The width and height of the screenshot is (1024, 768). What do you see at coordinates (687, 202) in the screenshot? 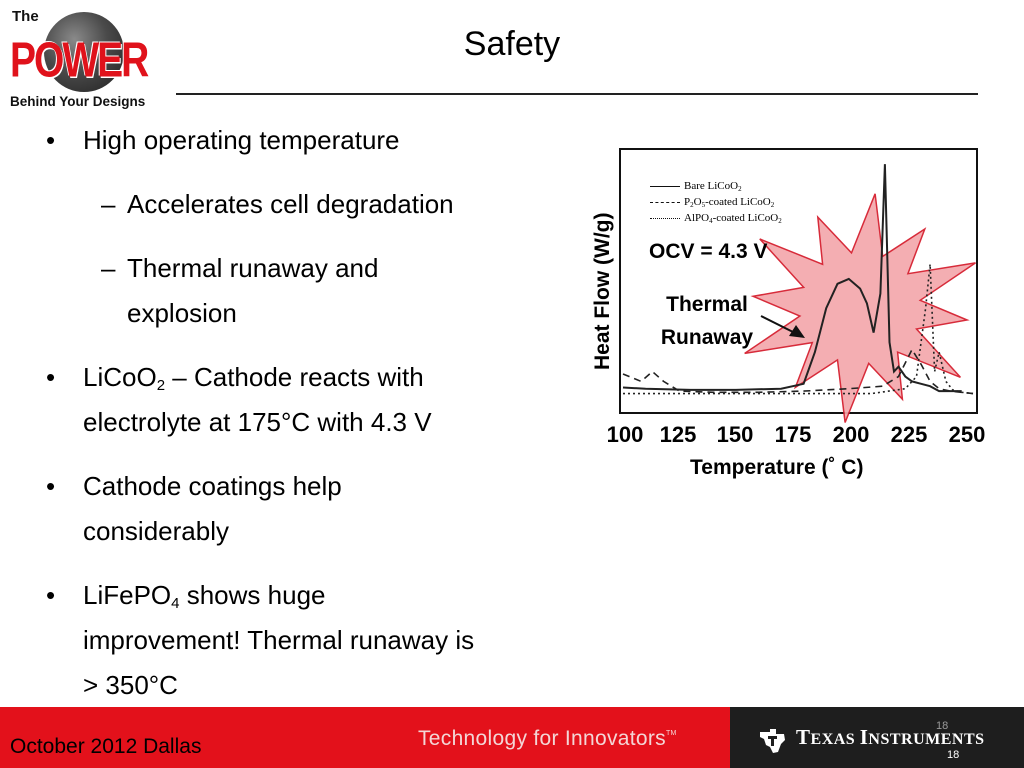
I see `legend-label: P` at bounding box center [687, 202].